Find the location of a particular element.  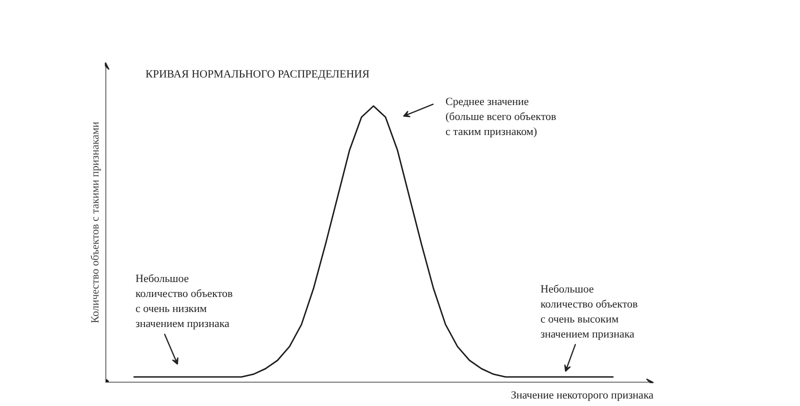

annotation: Среднее значение (больше всего объектов с таким признаком) is located at coordinates (501, 117).